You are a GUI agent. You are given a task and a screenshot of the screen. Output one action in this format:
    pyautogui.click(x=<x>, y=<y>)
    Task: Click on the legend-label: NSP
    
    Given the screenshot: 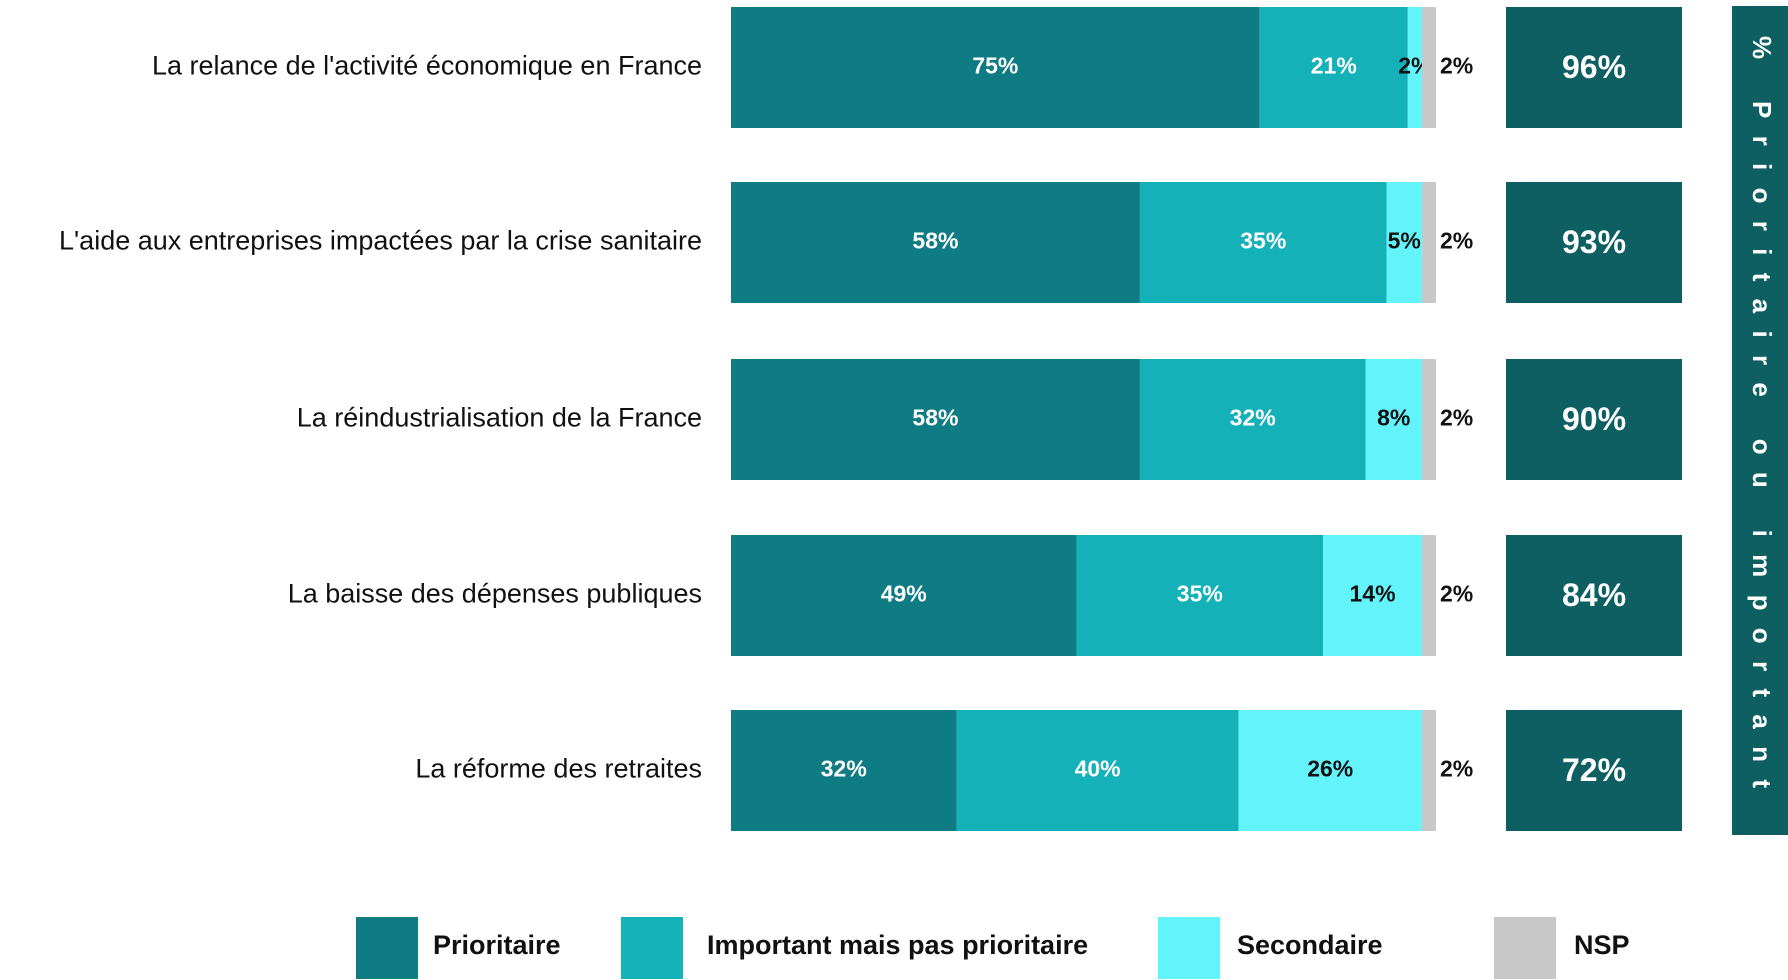 What is the action you would take?
    pyautogui.click(x=1602, y=945)
    